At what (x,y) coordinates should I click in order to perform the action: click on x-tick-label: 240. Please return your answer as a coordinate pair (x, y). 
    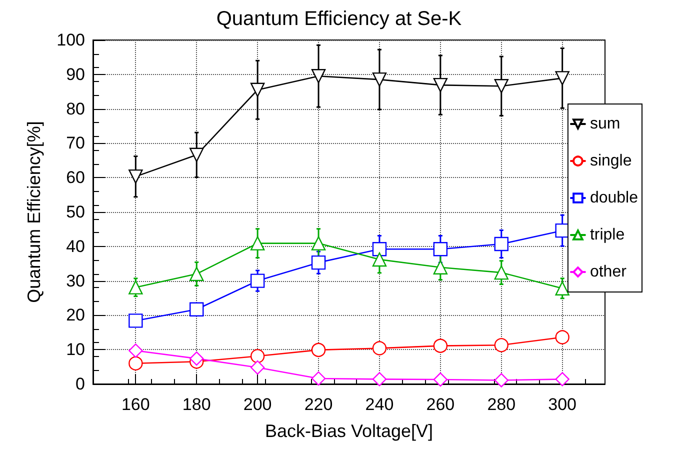
    Looking at the image, I should click on (379, 404).